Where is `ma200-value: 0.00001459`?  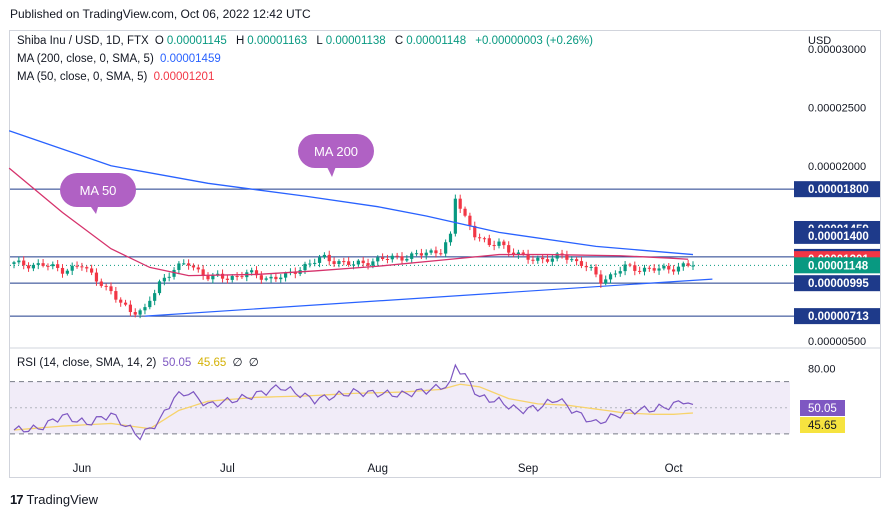 ma200-value: 0.00001459 is located at coordinates (190, 59).